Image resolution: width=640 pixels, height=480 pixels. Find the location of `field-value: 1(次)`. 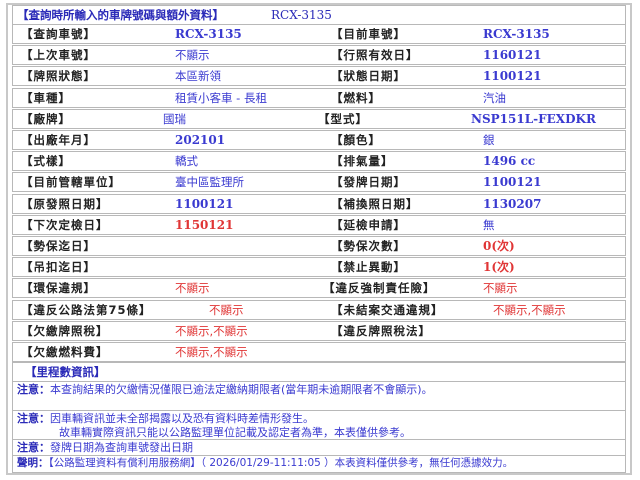

field-value: 1(次) is located at coordinates (499, 267).